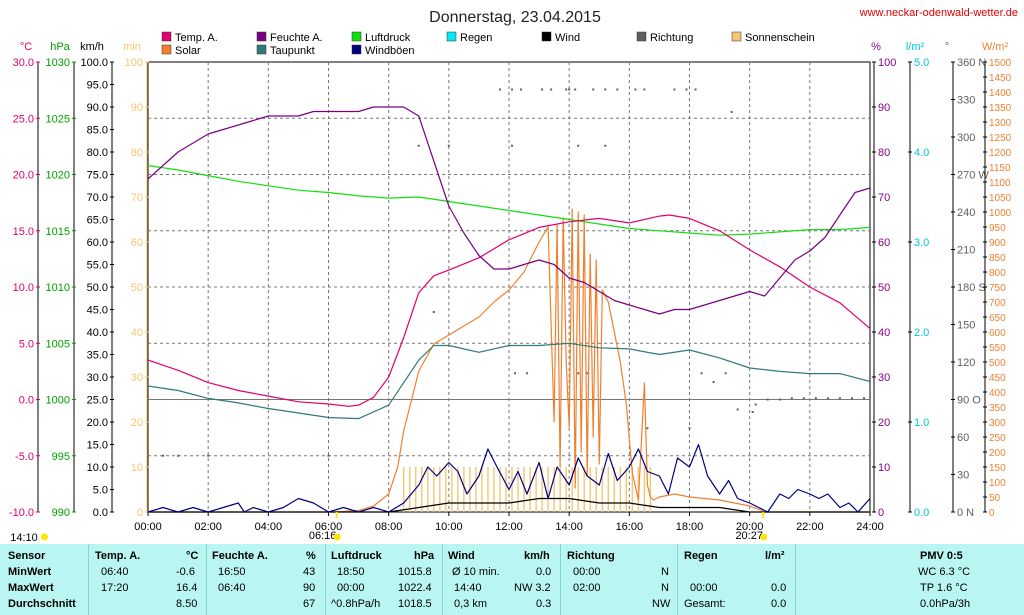 The width and height of the screenshot is (1024, 615). What do you see at coordinates (749, 536) in the screenshot?
I see `time-marker-2027: 20:27` at bounding box center [749, 536].